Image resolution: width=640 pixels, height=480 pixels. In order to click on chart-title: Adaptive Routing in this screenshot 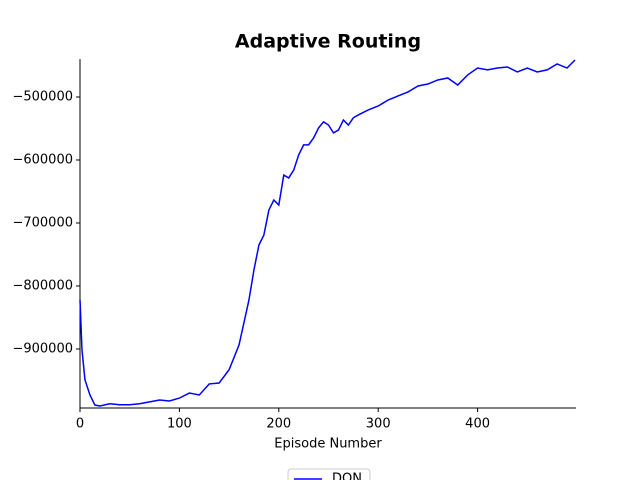, I will do `click(328, 42)`.